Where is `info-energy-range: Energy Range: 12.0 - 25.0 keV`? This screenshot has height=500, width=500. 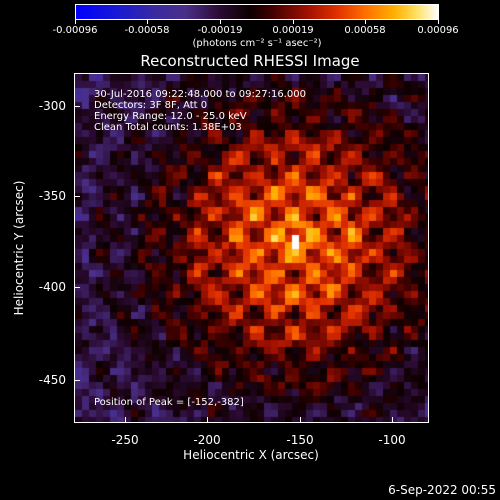 info-energy-range: Energy Range: 12.0 - 25.0 keV is located at coordinates (170, 116).